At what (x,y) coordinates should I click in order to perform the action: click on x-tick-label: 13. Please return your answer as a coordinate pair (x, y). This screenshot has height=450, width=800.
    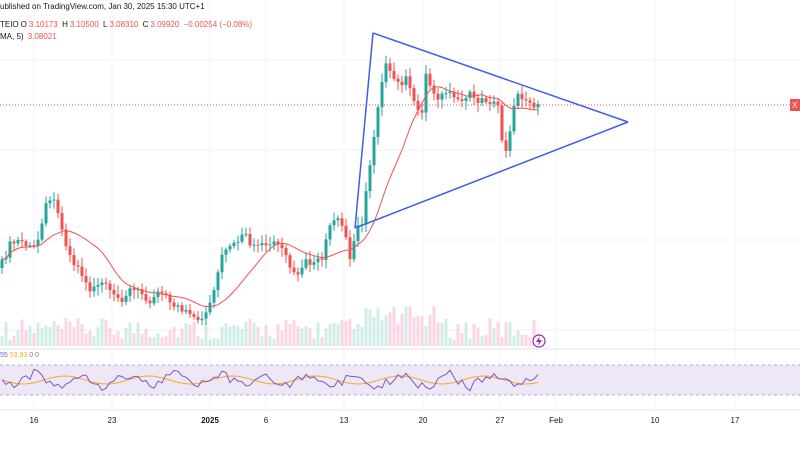
    Looking at the image, I should click on (344, 420).